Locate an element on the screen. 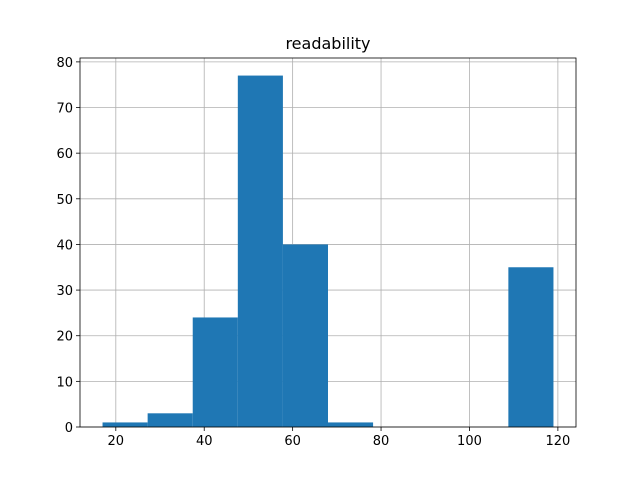  y-tick-label: 30 is located at coordinates (64, 291).